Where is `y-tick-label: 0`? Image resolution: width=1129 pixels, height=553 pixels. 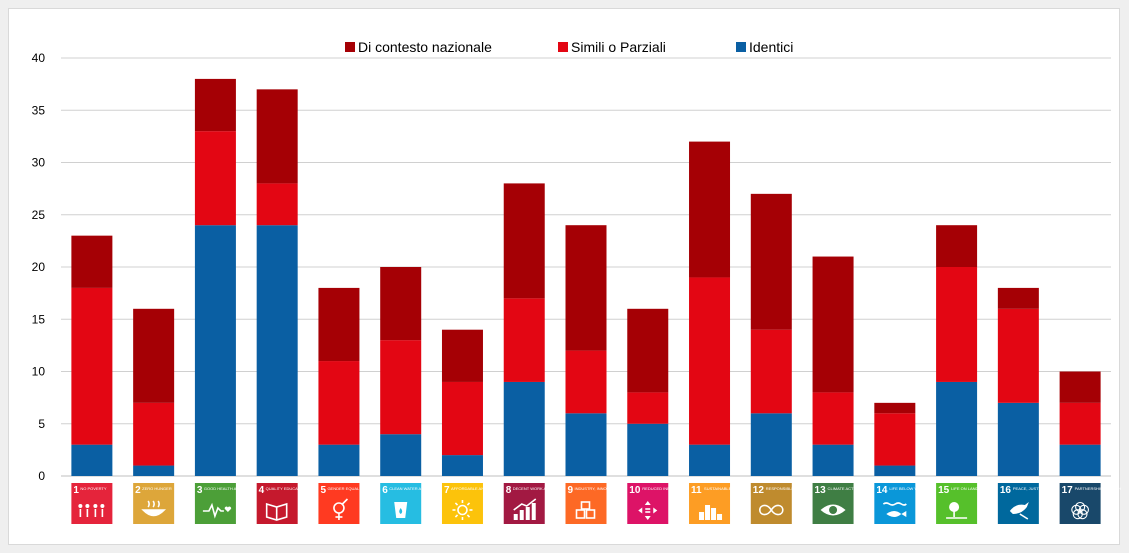
y-tick-label: 0 is located at coordinates (41, 476).